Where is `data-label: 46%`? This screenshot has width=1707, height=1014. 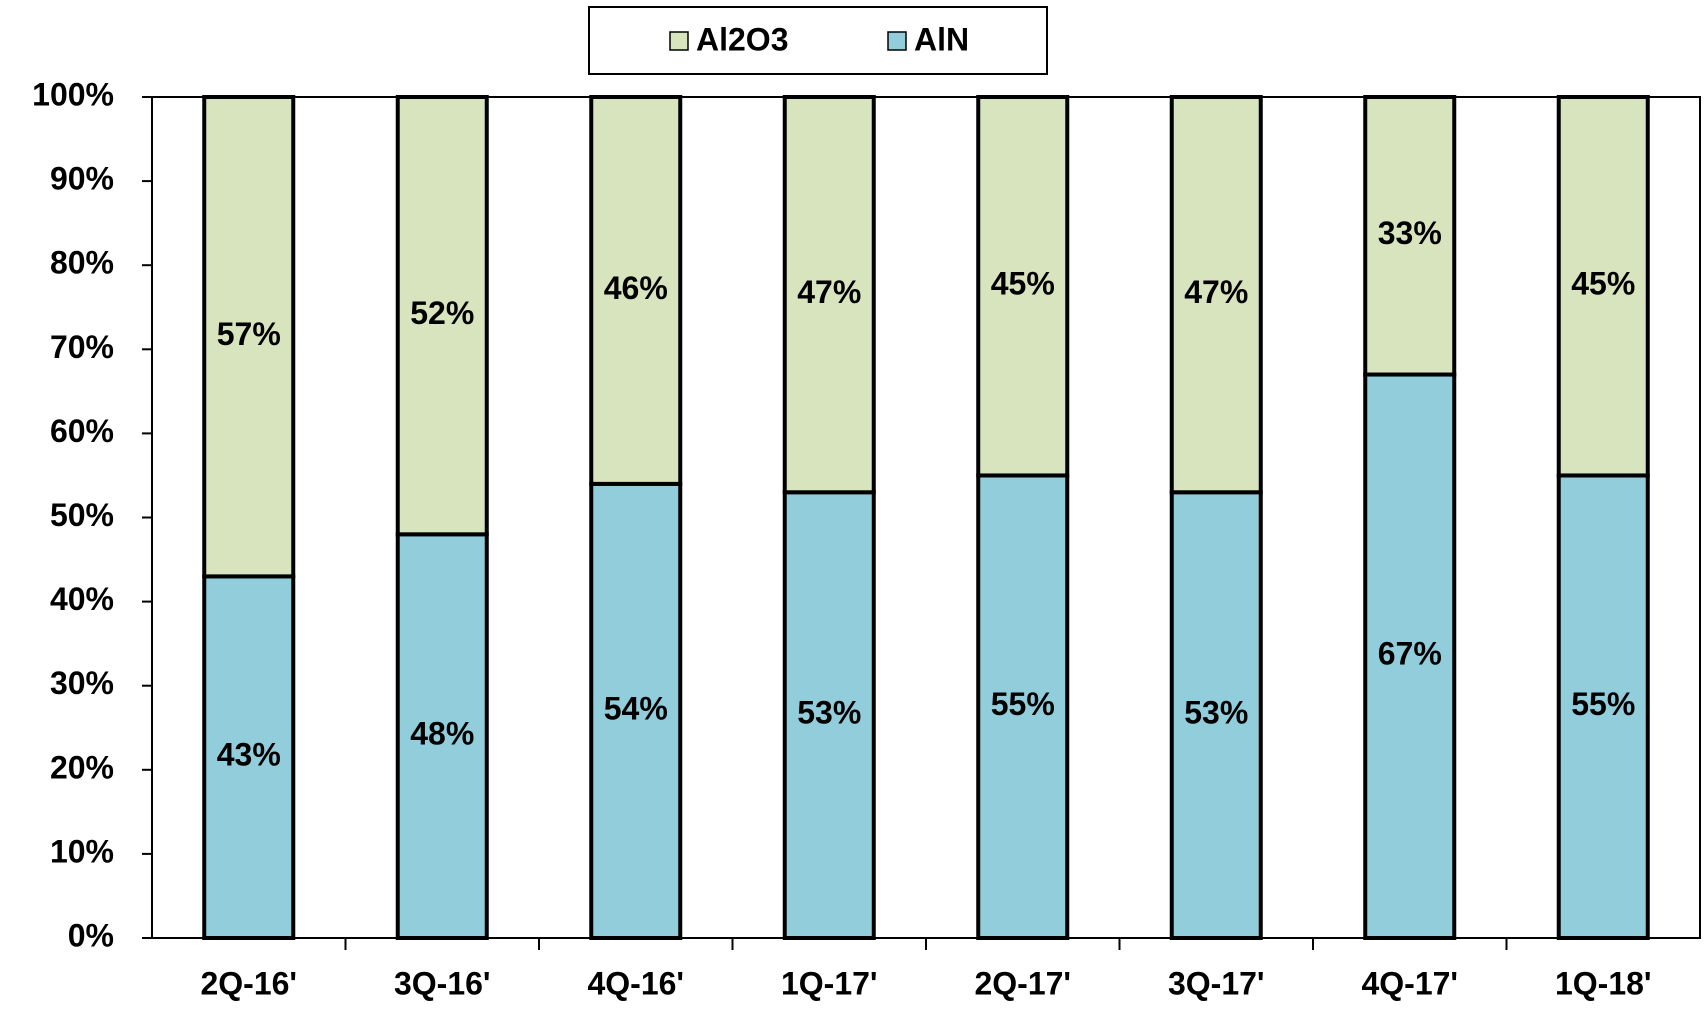 data-label: 46% is located at coordinates (636, 288).